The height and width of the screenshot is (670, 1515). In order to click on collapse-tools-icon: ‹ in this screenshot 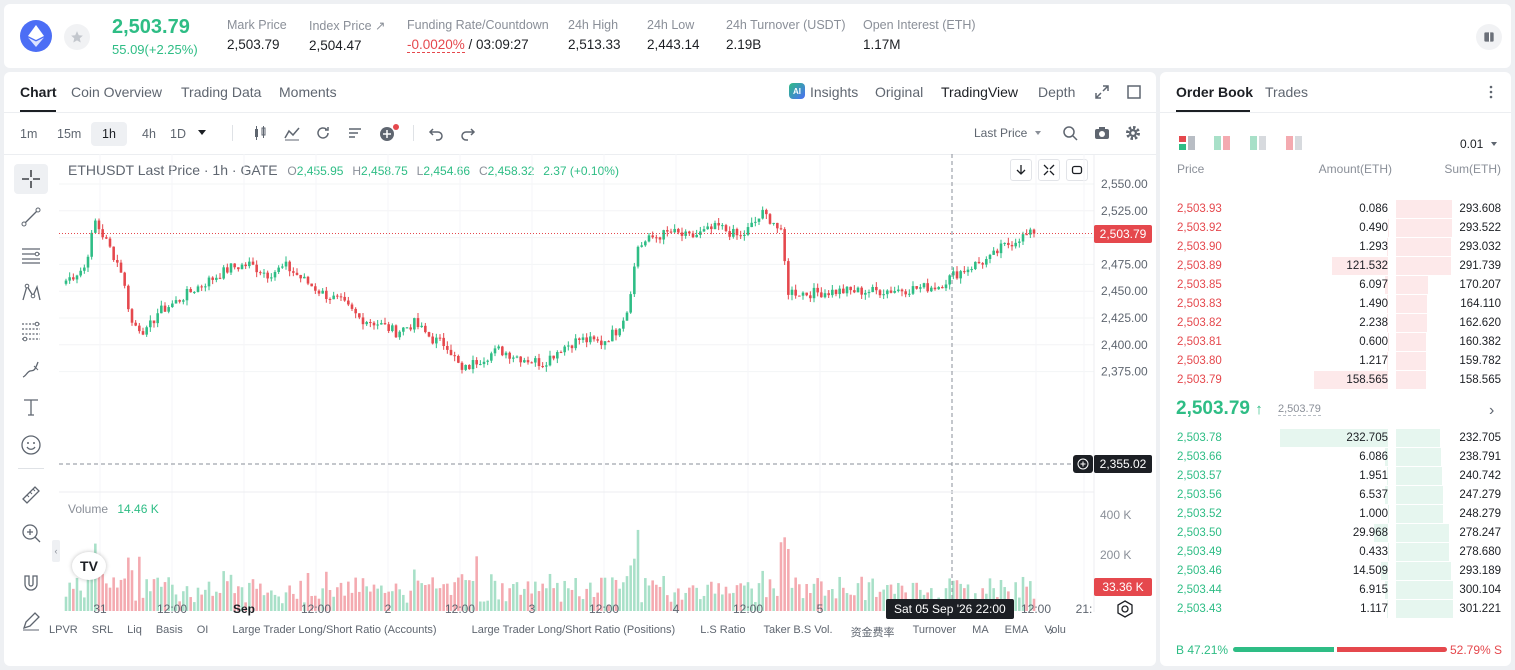, I will do `click(56, 551)`.